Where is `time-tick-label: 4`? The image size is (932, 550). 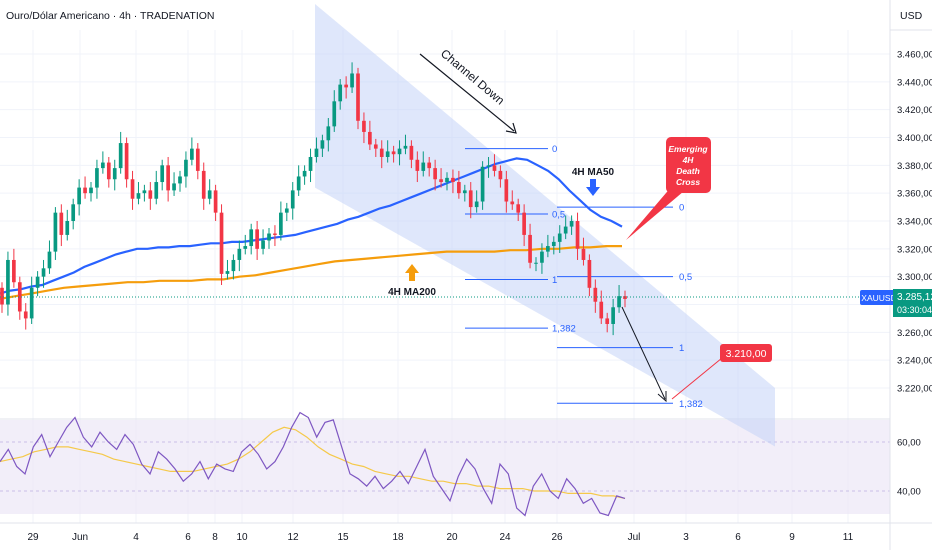
time-tick-label: 4 is located at coordinates (136, 537).